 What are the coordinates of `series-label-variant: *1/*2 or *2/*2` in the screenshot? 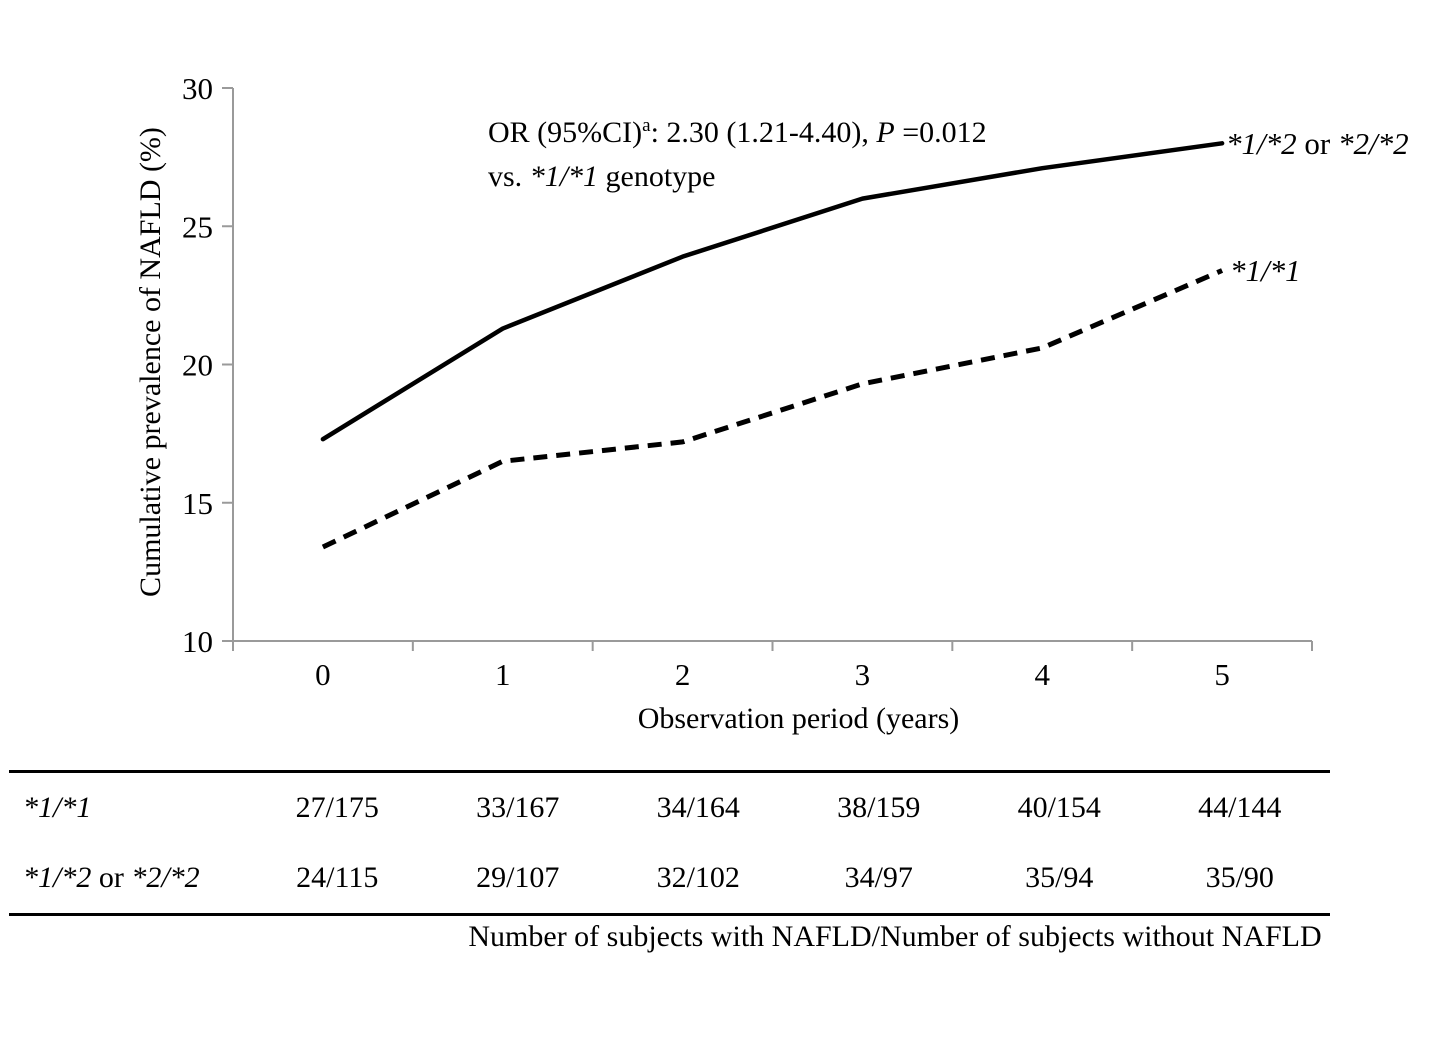 It's located at (1317, 144).